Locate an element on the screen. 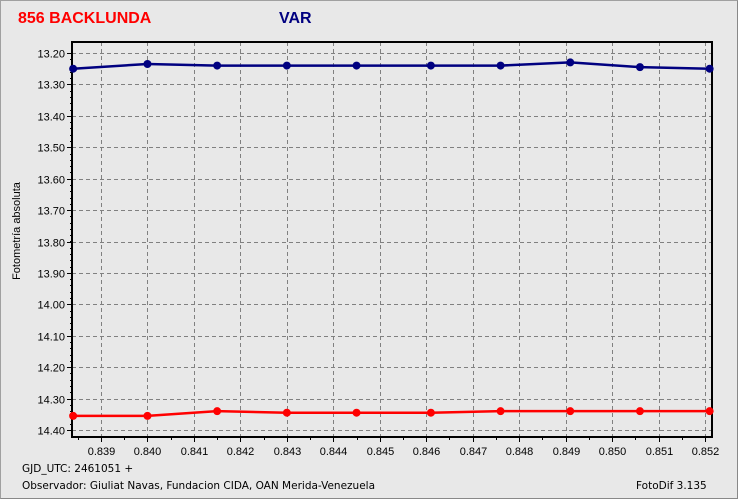  y-tick-label: 14.20 is located at coordinates (51, 369).